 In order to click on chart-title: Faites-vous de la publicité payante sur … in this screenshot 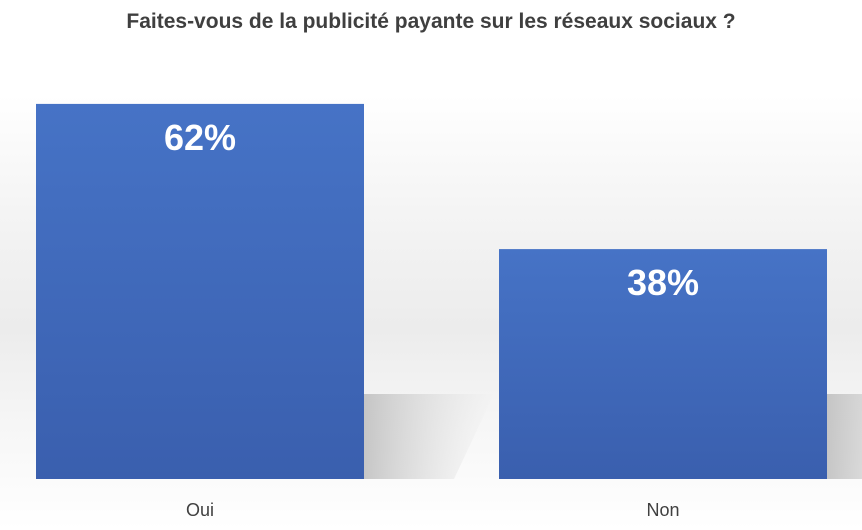, I will do `click(431, 21)`.